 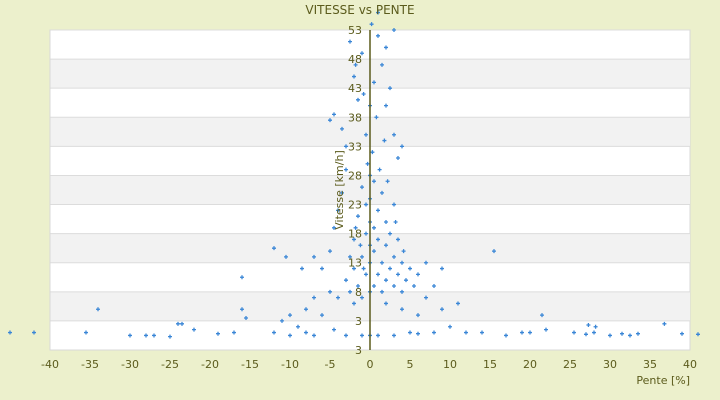 I want to click on y-tick-label: 38, so click(x=355, y=117).